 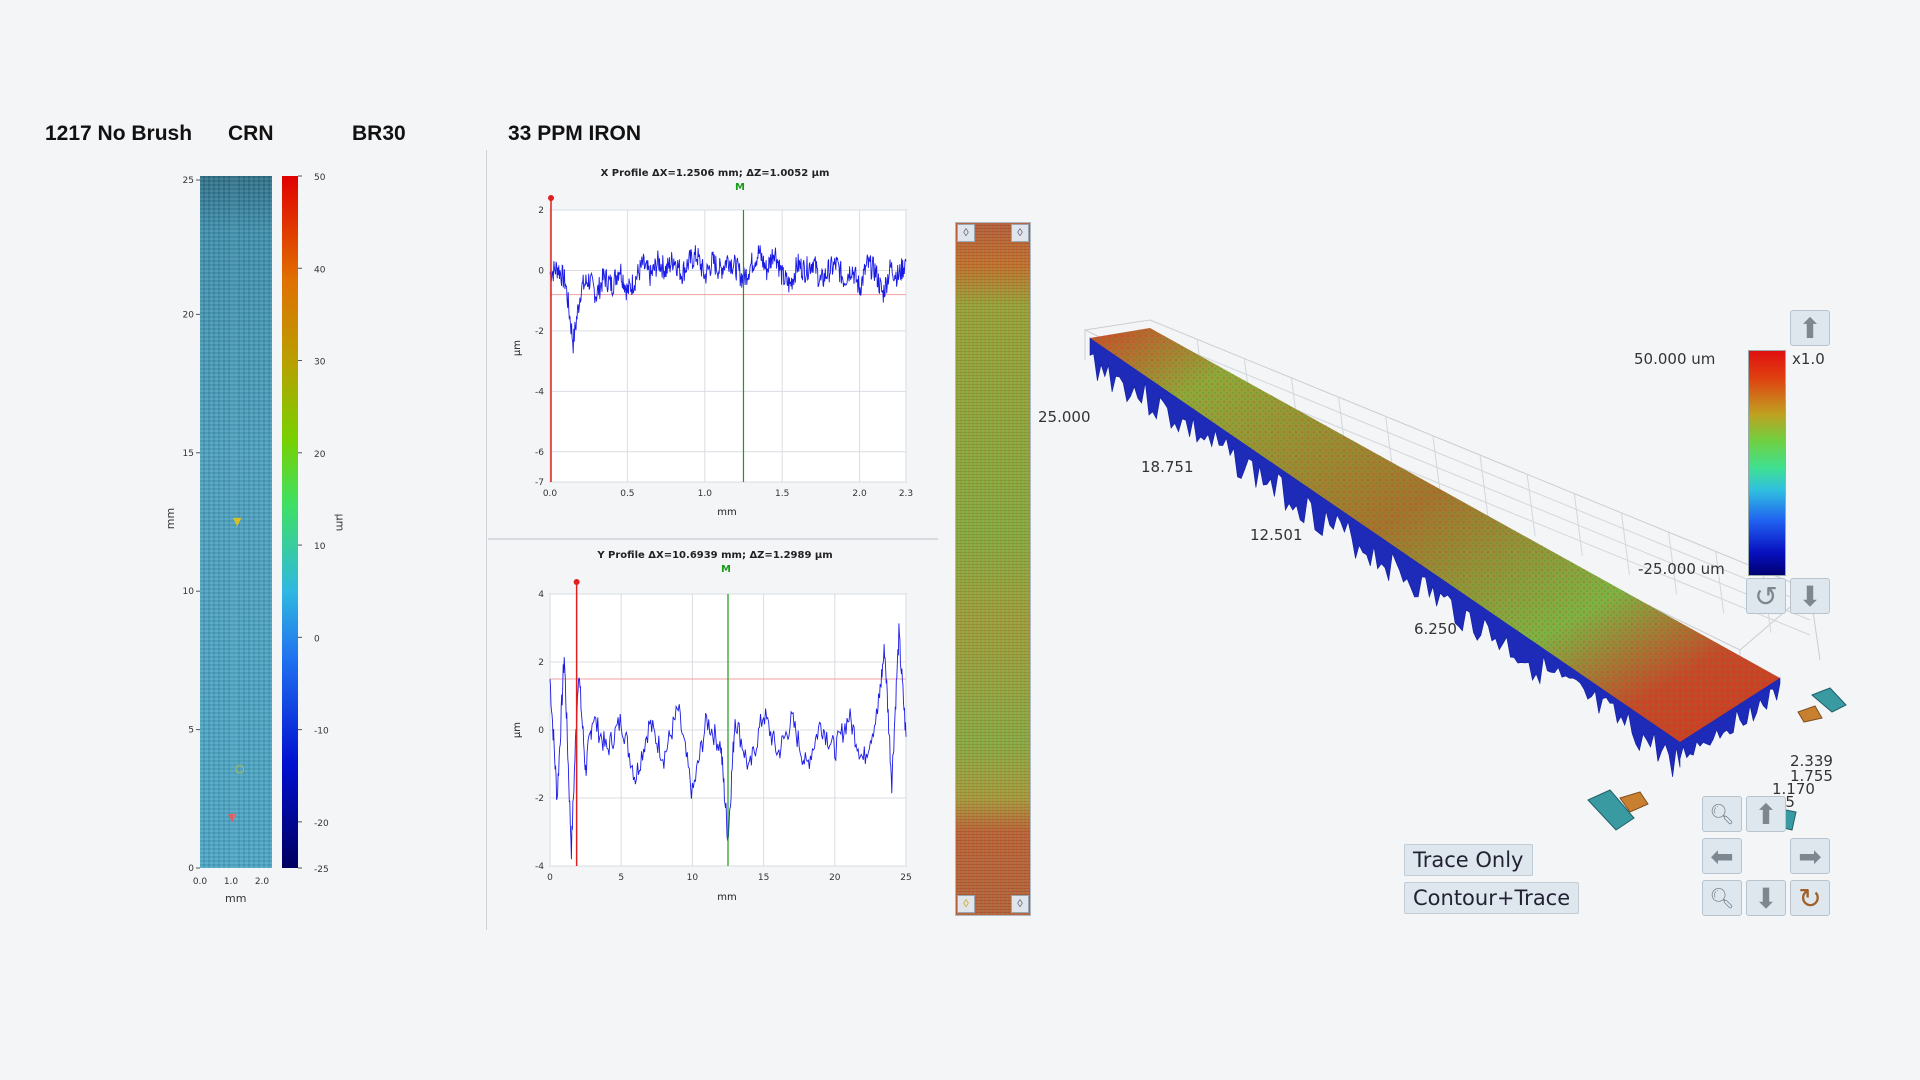 I want to click on colorbar-tick: 20, so click(x=320, y=455).